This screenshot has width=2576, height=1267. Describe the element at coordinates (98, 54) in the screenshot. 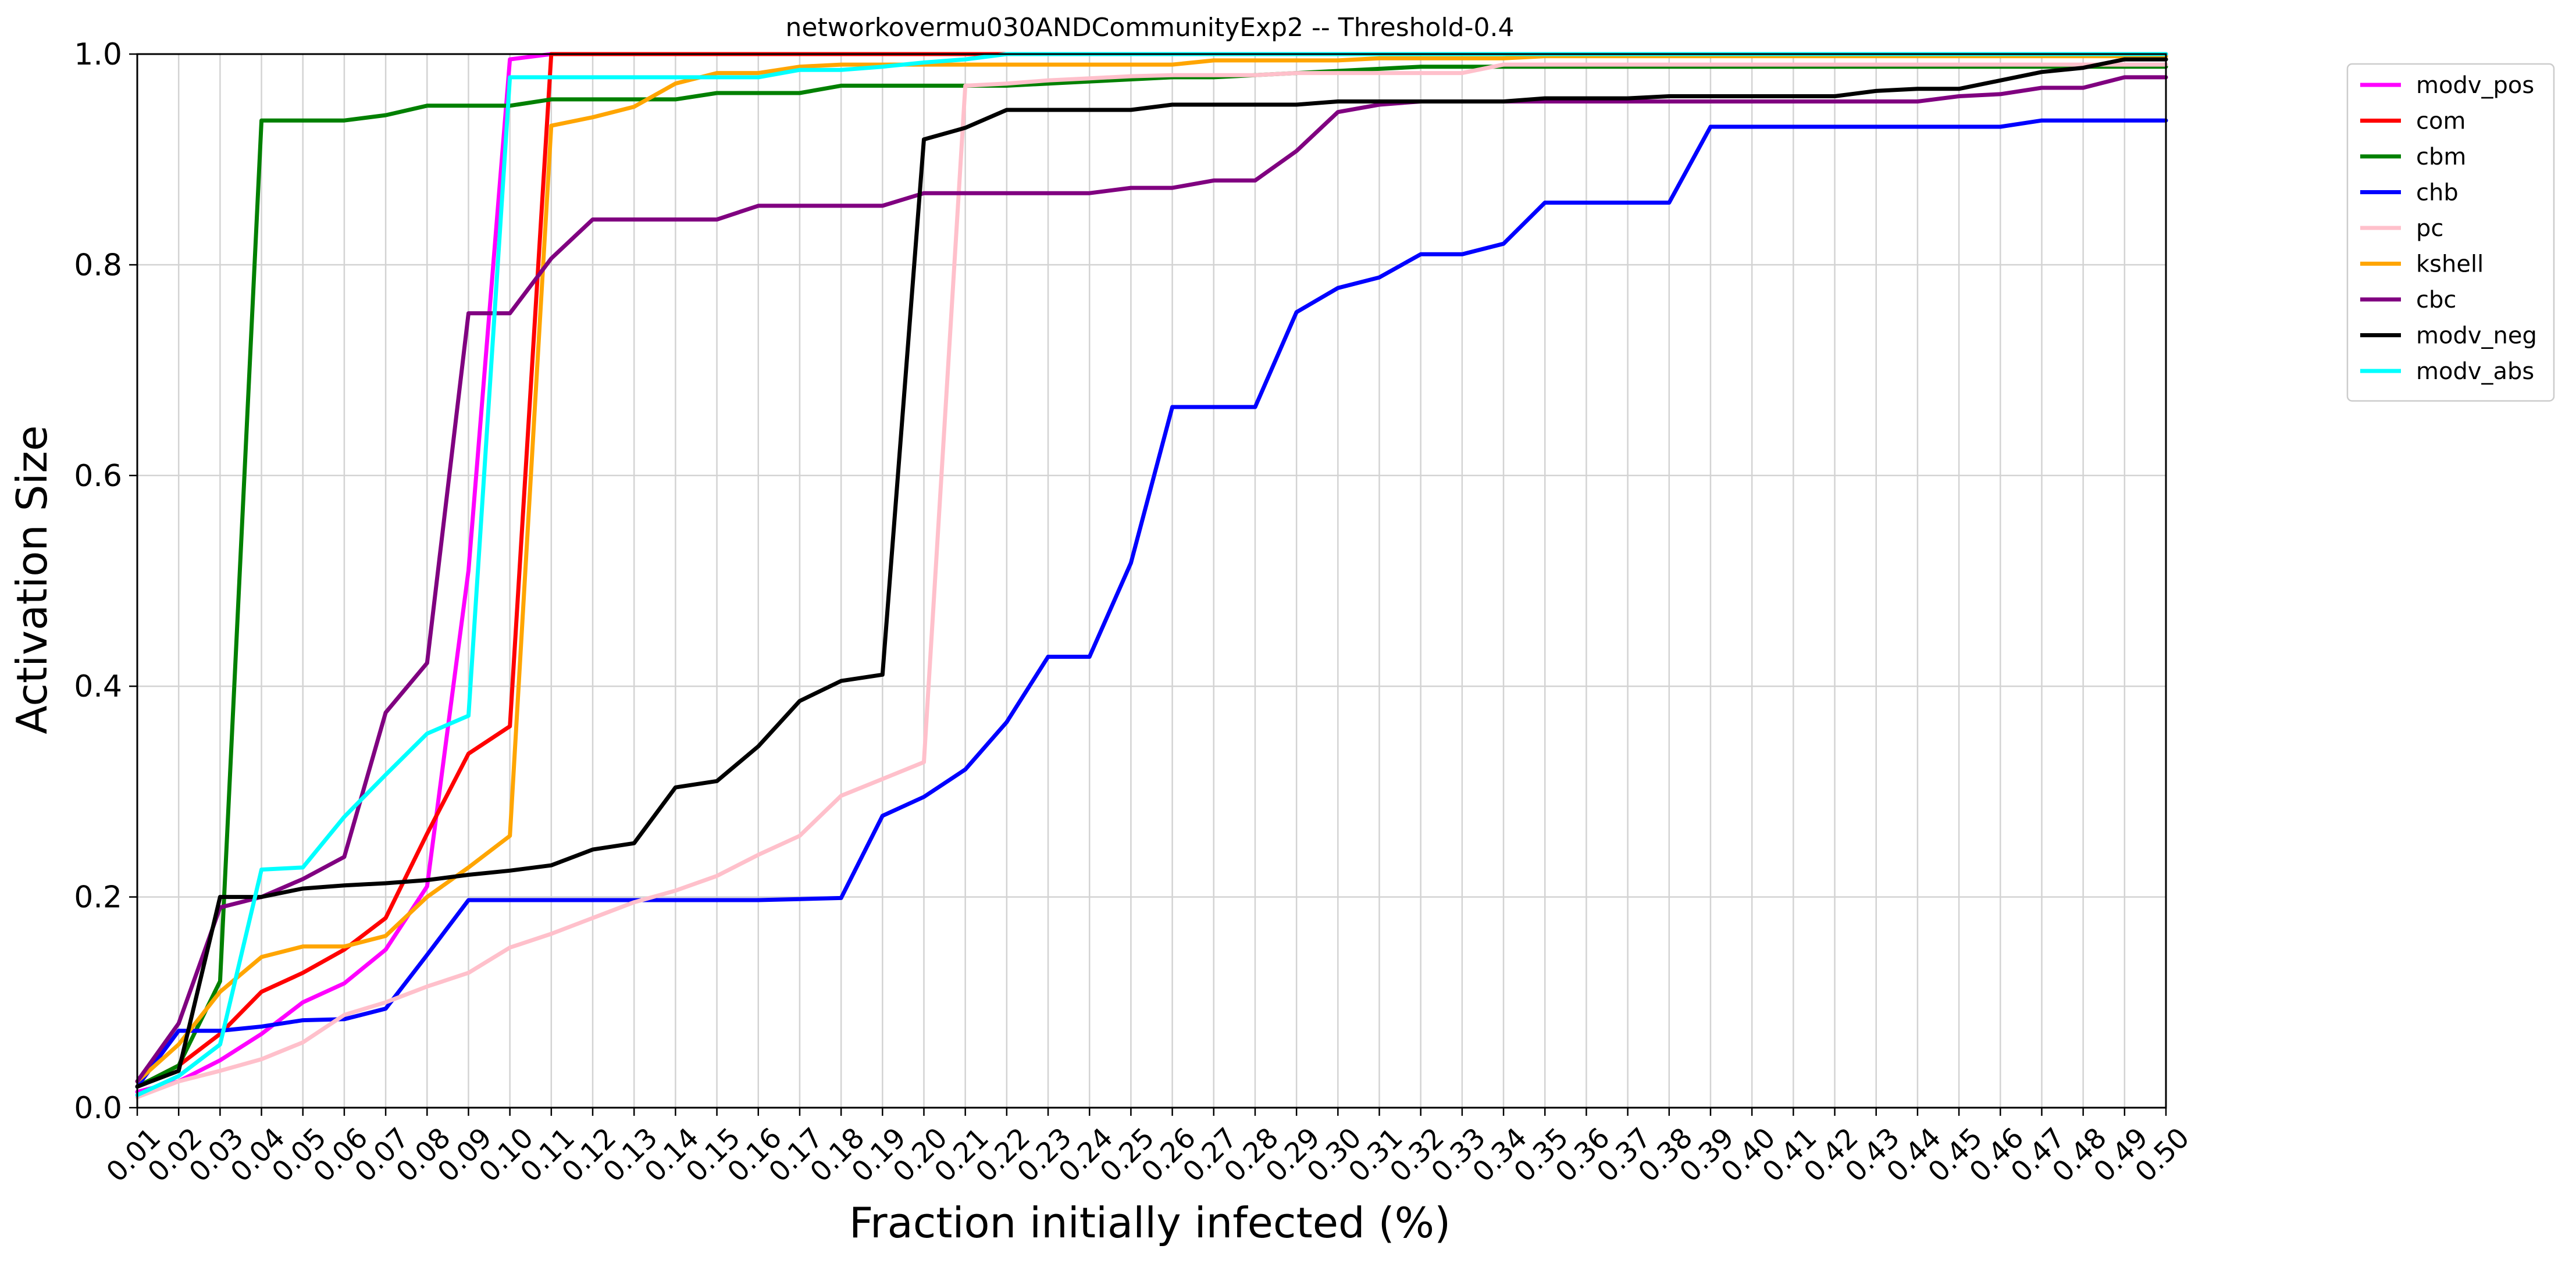

I see `y-tick-label: 1.0` at that location.